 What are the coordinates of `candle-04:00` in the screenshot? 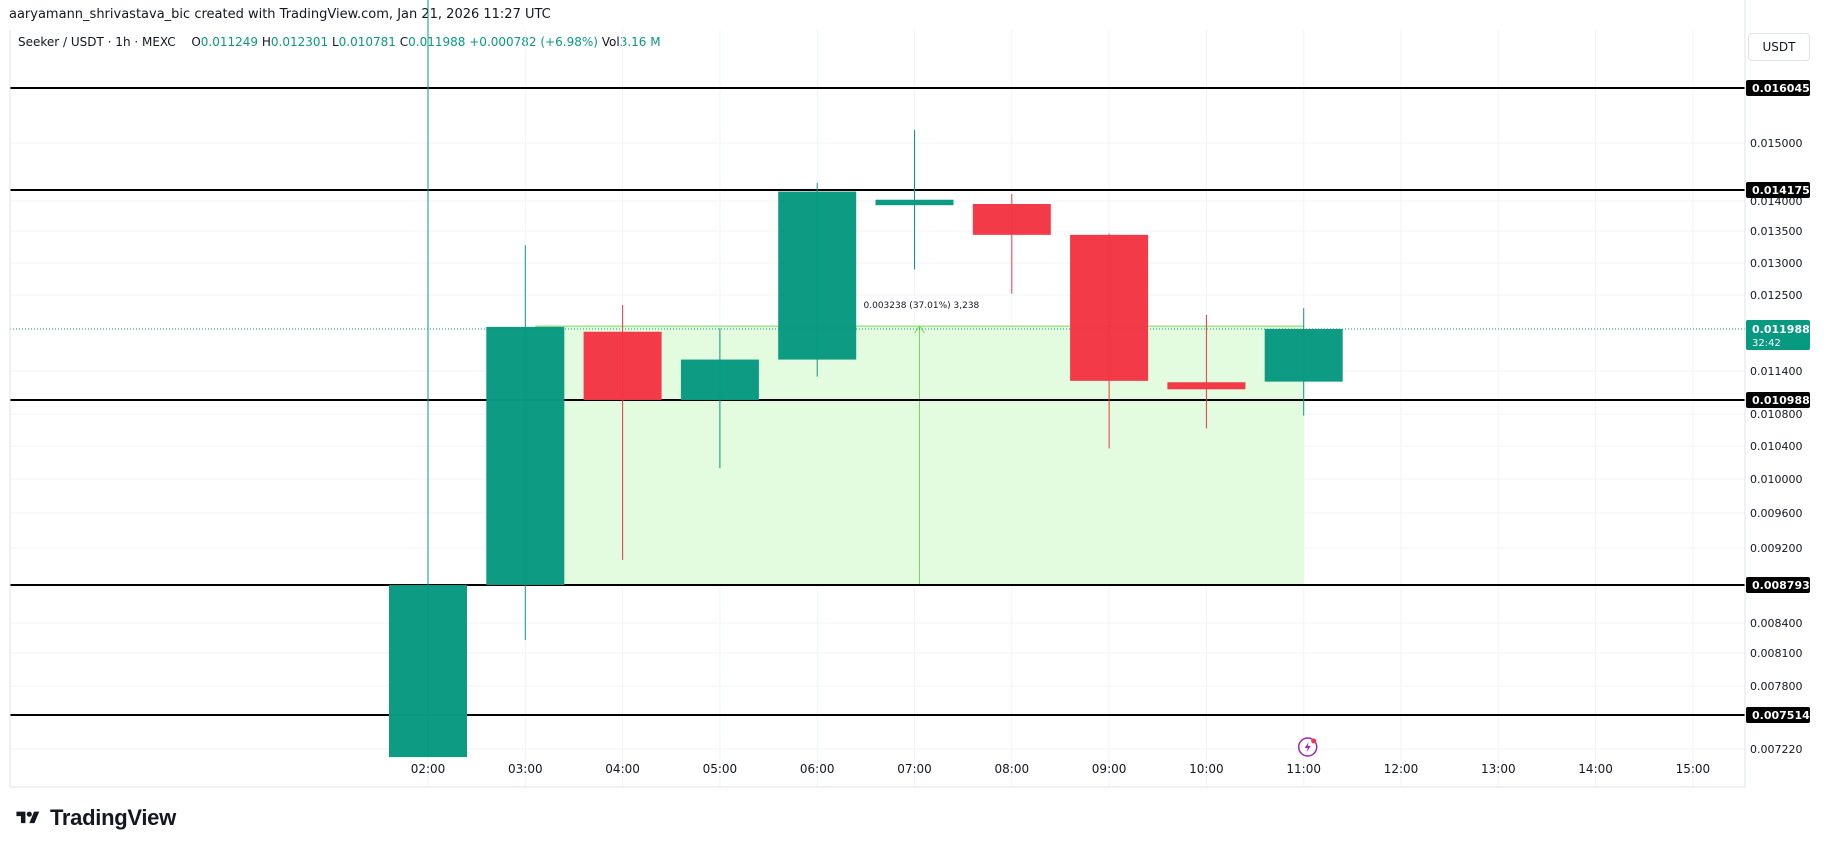 It's located at (622, 432).